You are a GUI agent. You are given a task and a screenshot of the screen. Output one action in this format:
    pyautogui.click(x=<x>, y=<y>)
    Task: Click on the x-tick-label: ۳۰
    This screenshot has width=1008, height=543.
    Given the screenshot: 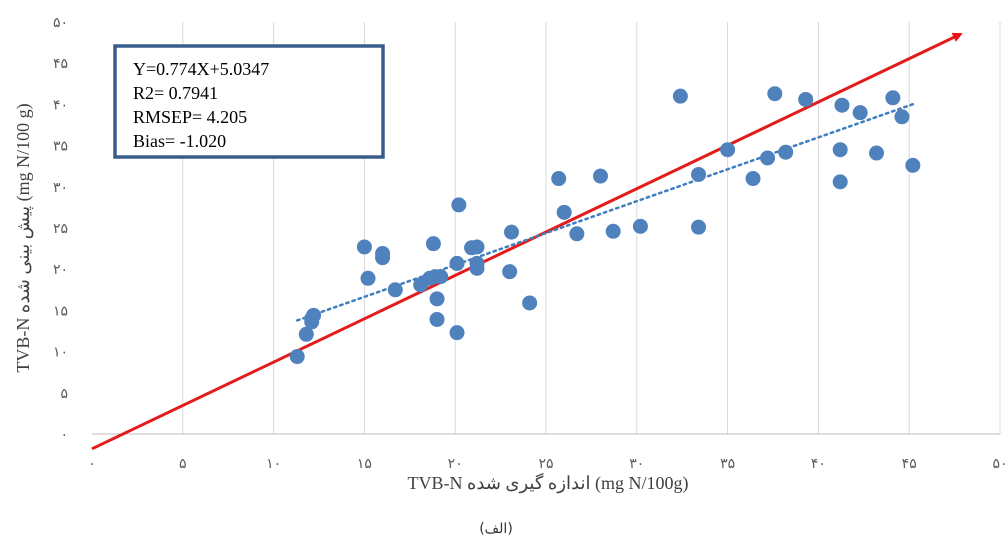 What is the action you would take?
    pyautogui.click(x=636, y=464)
    